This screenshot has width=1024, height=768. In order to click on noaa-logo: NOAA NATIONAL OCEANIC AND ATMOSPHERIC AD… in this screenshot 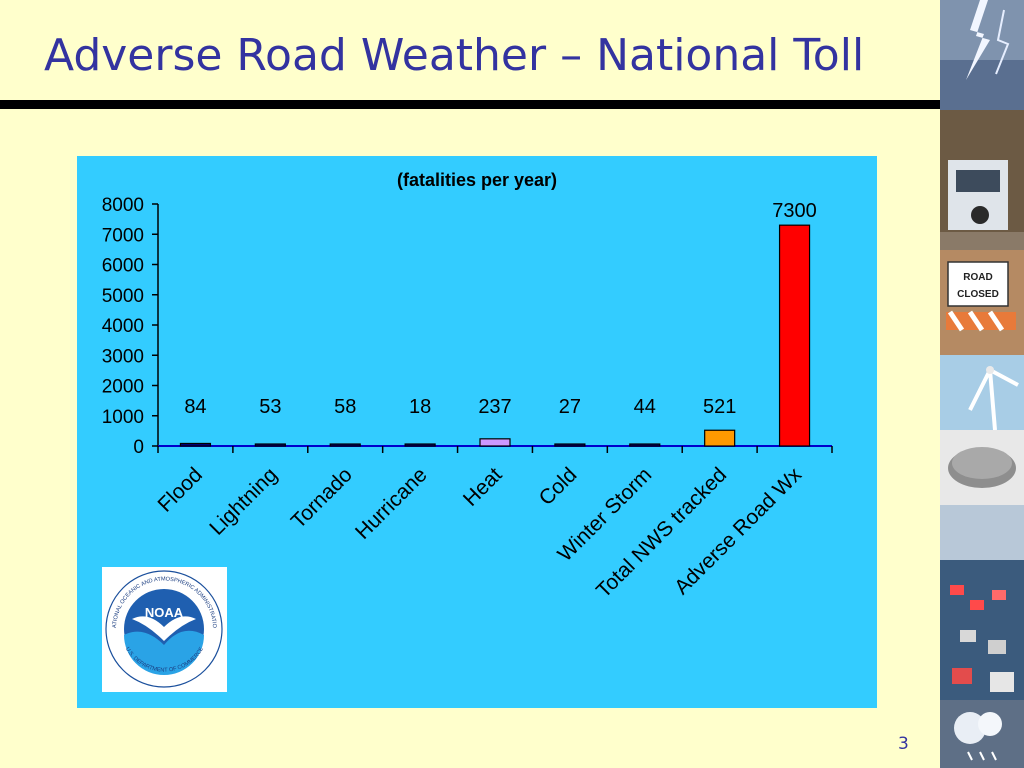, I will do `click(163, 627)`.